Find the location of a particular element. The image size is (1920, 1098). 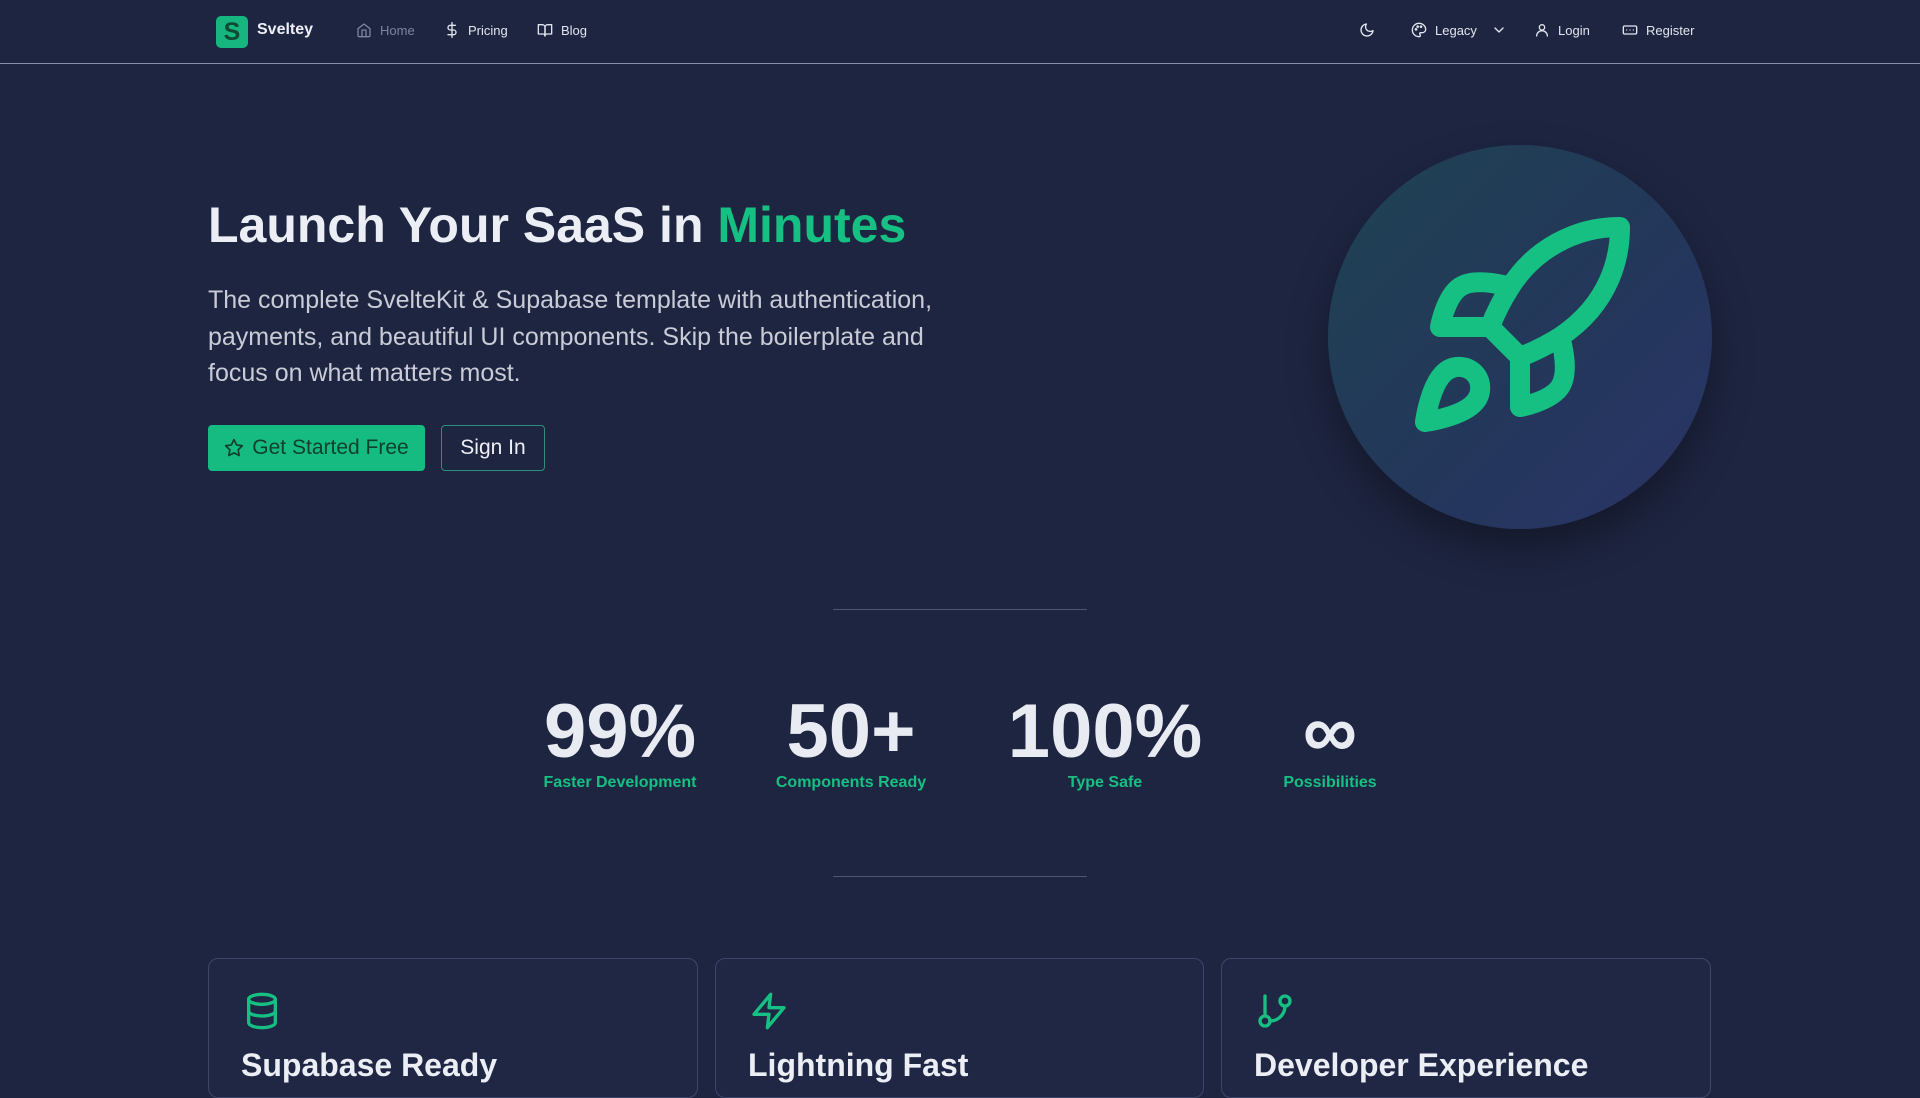

database-icon is located at coordinates (262, 1011).